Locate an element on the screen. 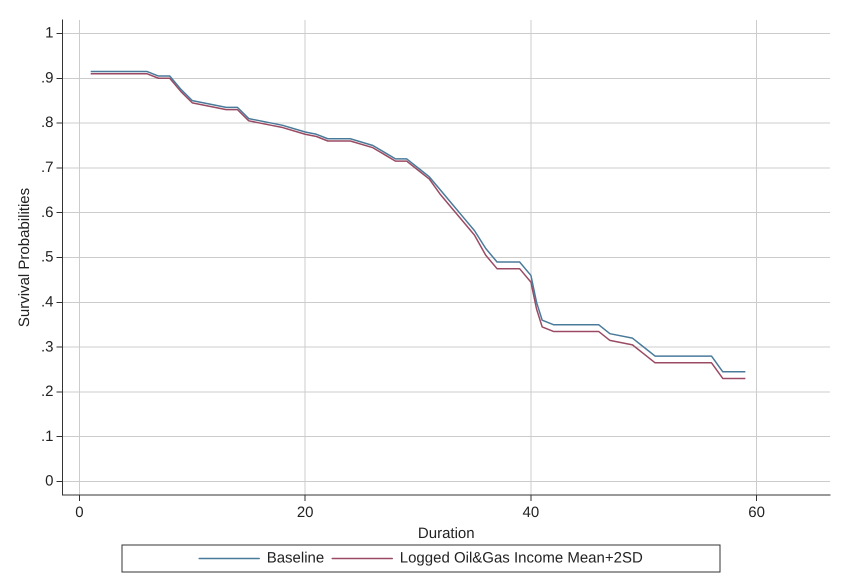  y-axis-title: Survival Probabilities is located at coordinates (25, 258).